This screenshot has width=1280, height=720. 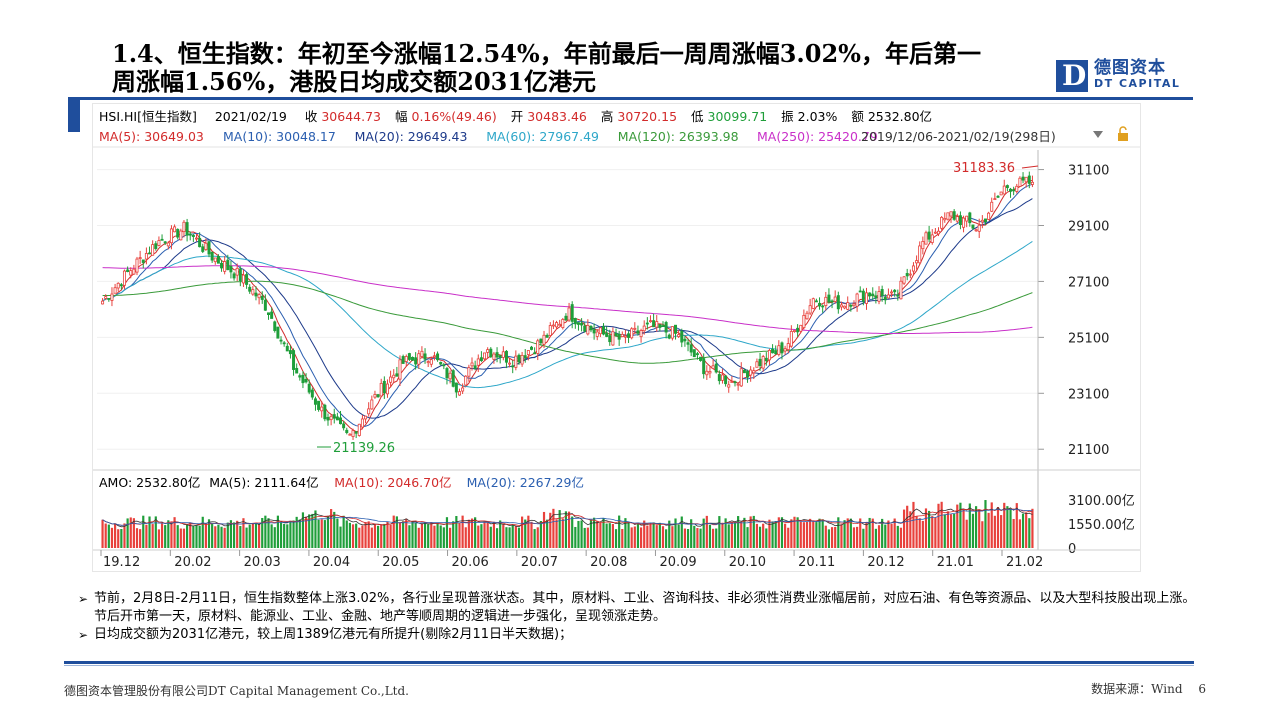 What do you see at coordinates (1123, 133) in the screenshot?
I see `lock-icon` at bounding box center [1123, 133].